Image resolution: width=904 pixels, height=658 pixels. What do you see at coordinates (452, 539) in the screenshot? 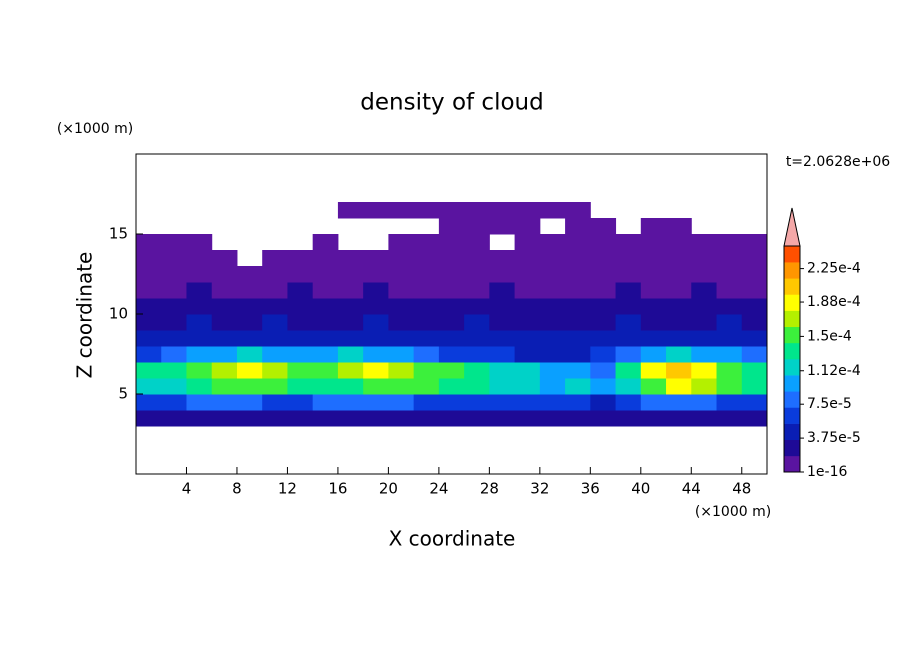
I see `x-axis-title: X coordinate` at bounding box center [452, 539].